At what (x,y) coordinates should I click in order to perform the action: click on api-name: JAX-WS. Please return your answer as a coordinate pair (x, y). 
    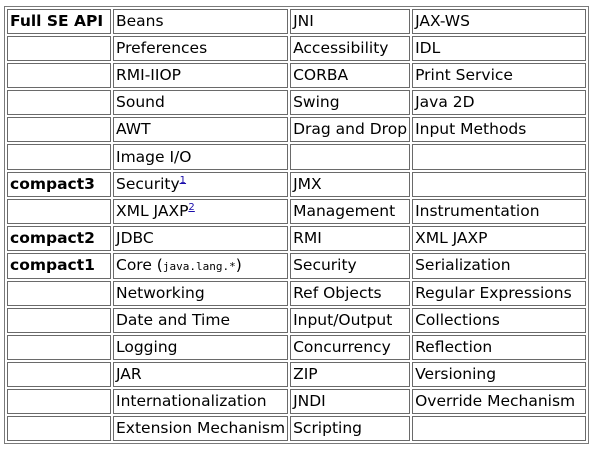
    Looking at the image, I should click on (442, 21).